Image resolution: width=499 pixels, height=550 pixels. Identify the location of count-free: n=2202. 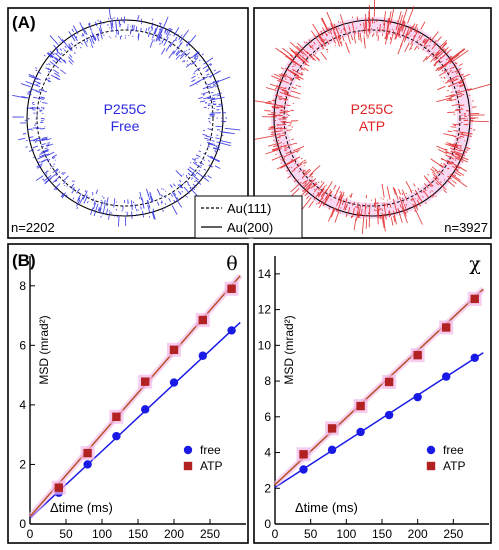
(33, 227).